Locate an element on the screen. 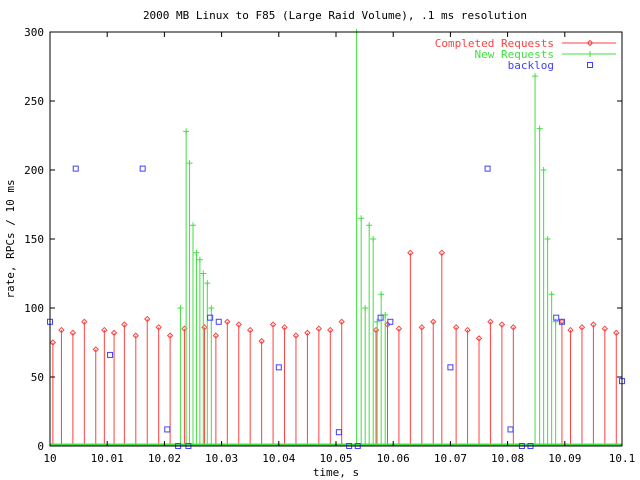  x-tick-label: 10.07 is located at coordinates (450, 458).